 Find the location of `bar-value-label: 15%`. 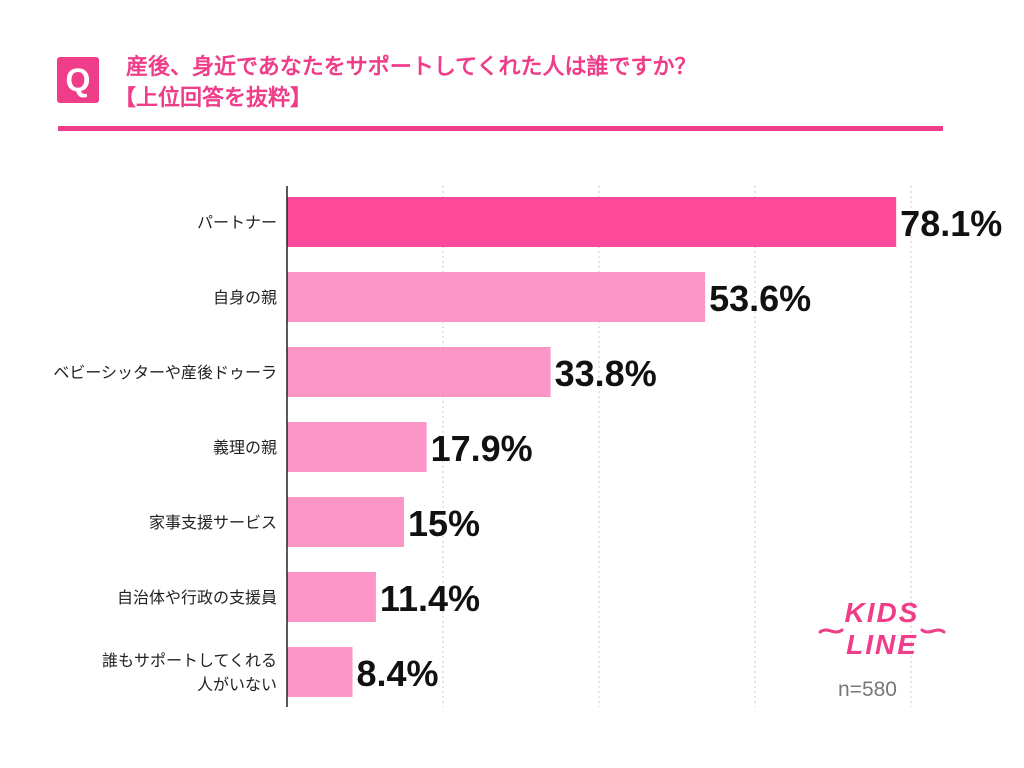

bar-value-label: 15% is located at coordinates (444, 523).